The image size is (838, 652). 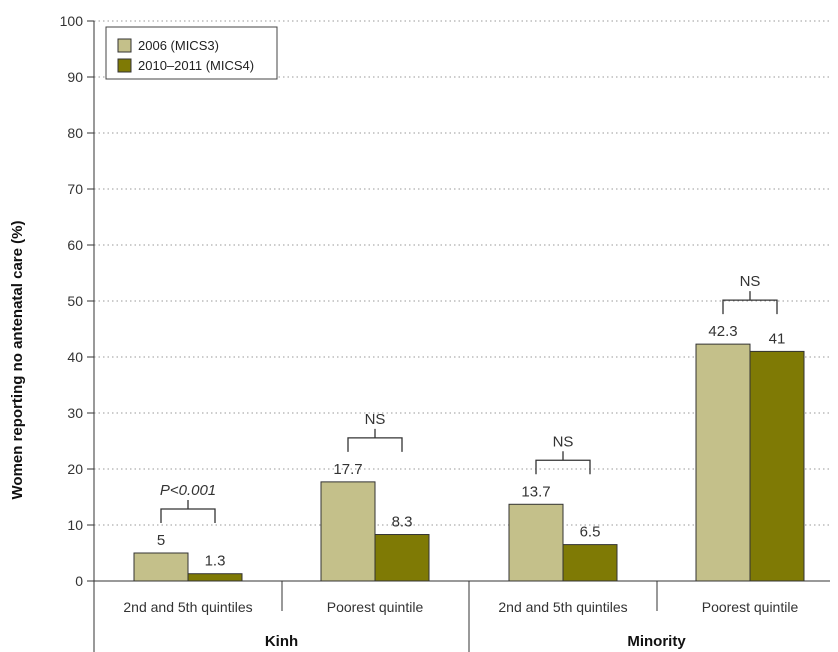 I want to click on legend-box, so click(x=191, y=53).